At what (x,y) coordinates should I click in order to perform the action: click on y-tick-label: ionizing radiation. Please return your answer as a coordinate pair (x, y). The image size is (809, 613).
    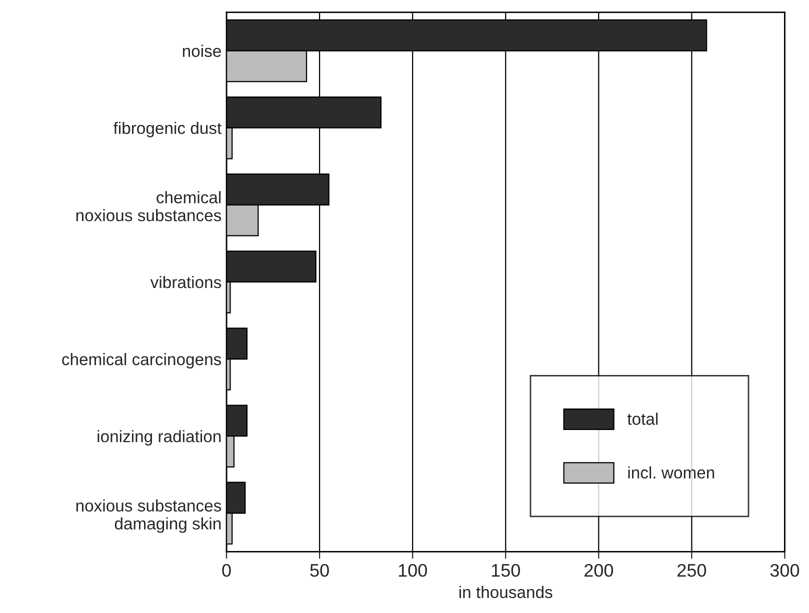
    Looking at the image, I should click on (159, 438).